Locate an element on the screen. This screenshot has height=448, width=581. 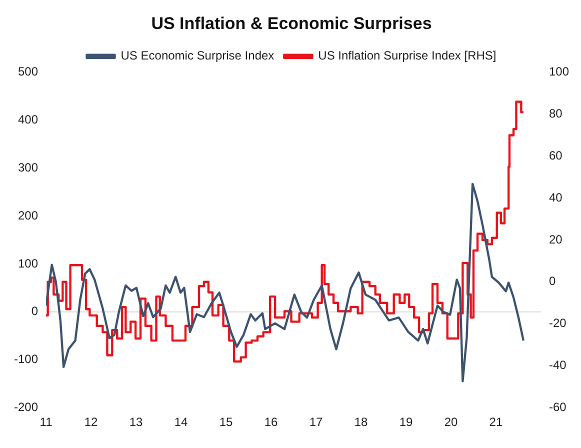
x-tick-label: 18 is located at coordinates (361, 422).